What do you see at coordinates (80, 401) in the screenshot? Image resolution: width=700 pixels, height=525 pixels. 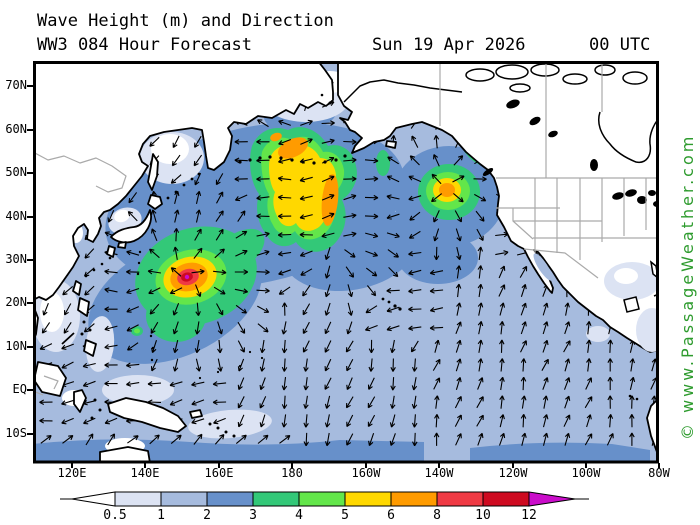 I see `land-sulawesi` at bounding box center [80, 401].